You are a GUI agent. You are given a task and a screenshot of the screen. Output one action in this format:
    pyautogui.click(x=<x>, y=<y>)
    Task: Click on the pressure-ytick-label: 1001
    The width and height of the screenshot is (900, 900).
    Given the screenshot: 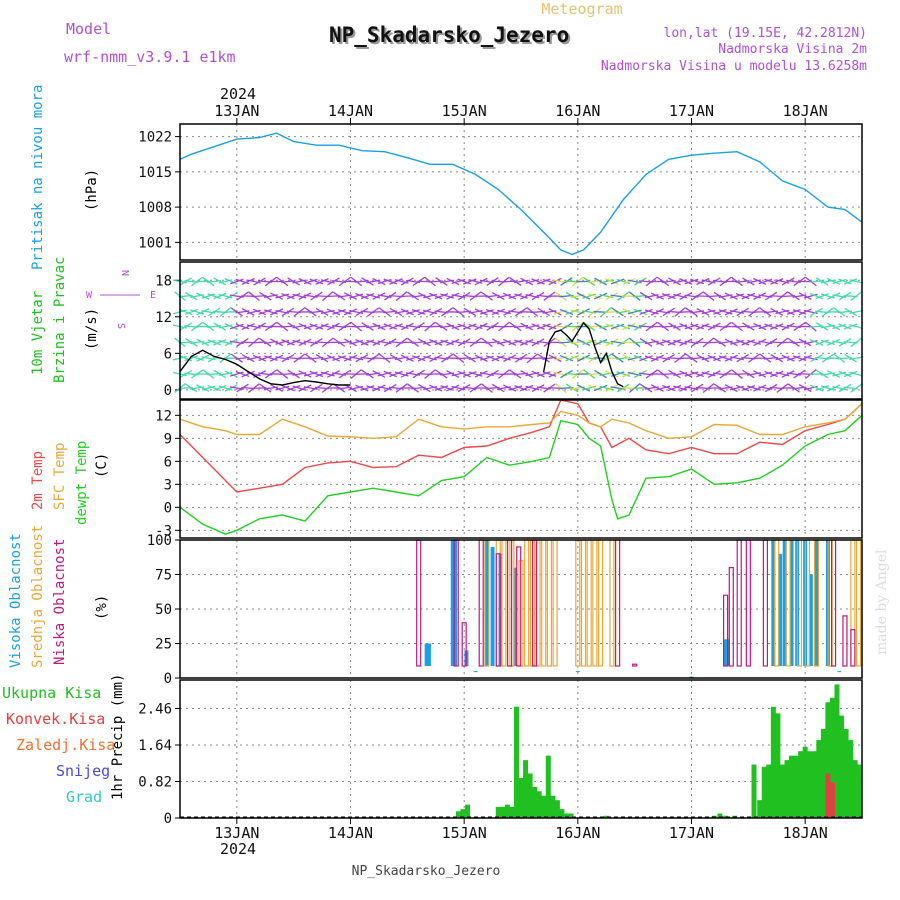 What is the action you would take?
    pyautogui.click(x=155, y=243)
    